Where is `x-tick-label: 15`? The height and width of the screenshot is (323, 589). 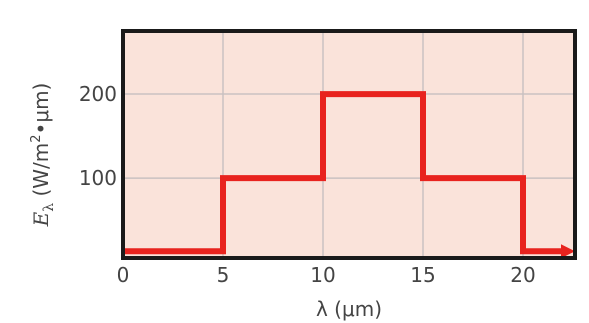
x-tick-label: 15 is located at coordinates (422, 275).